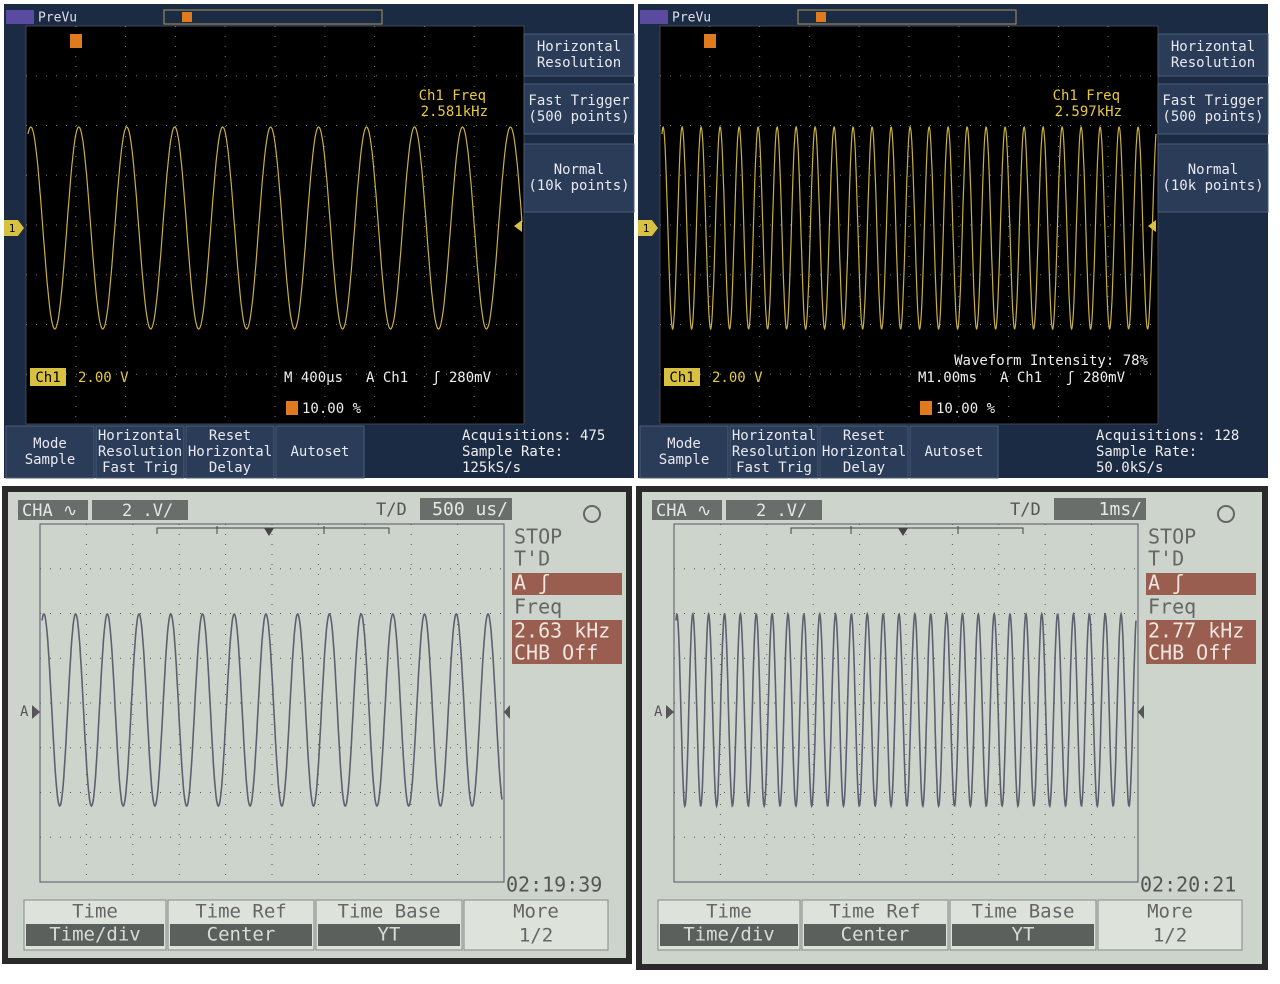 This screenshot has width=1280, height=984. What do you see at coordinates (1088, 112) in the screenshot?
I see `freq-value: 2.597kHz` at bounding box center [1088, 112].